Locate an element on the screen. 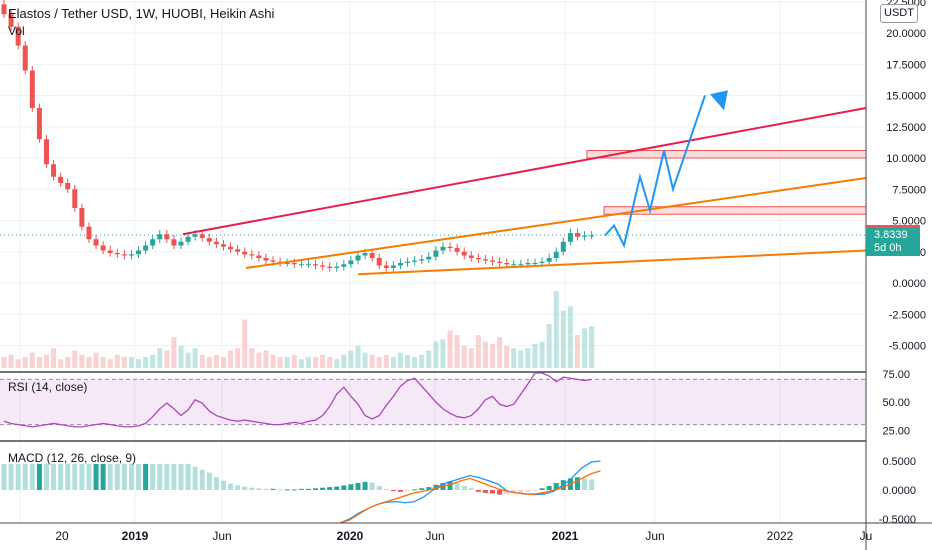 The width and height of the screenshot is (932, 550). currency-unit-button: USDT is located at coordinates (899, 13).